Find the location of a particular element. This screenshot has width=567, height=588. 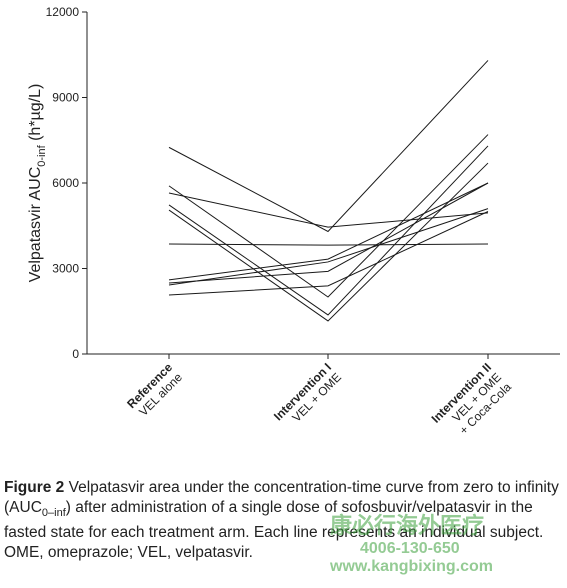

caption-sub: 0–inf is located at coordinates (53, 513).